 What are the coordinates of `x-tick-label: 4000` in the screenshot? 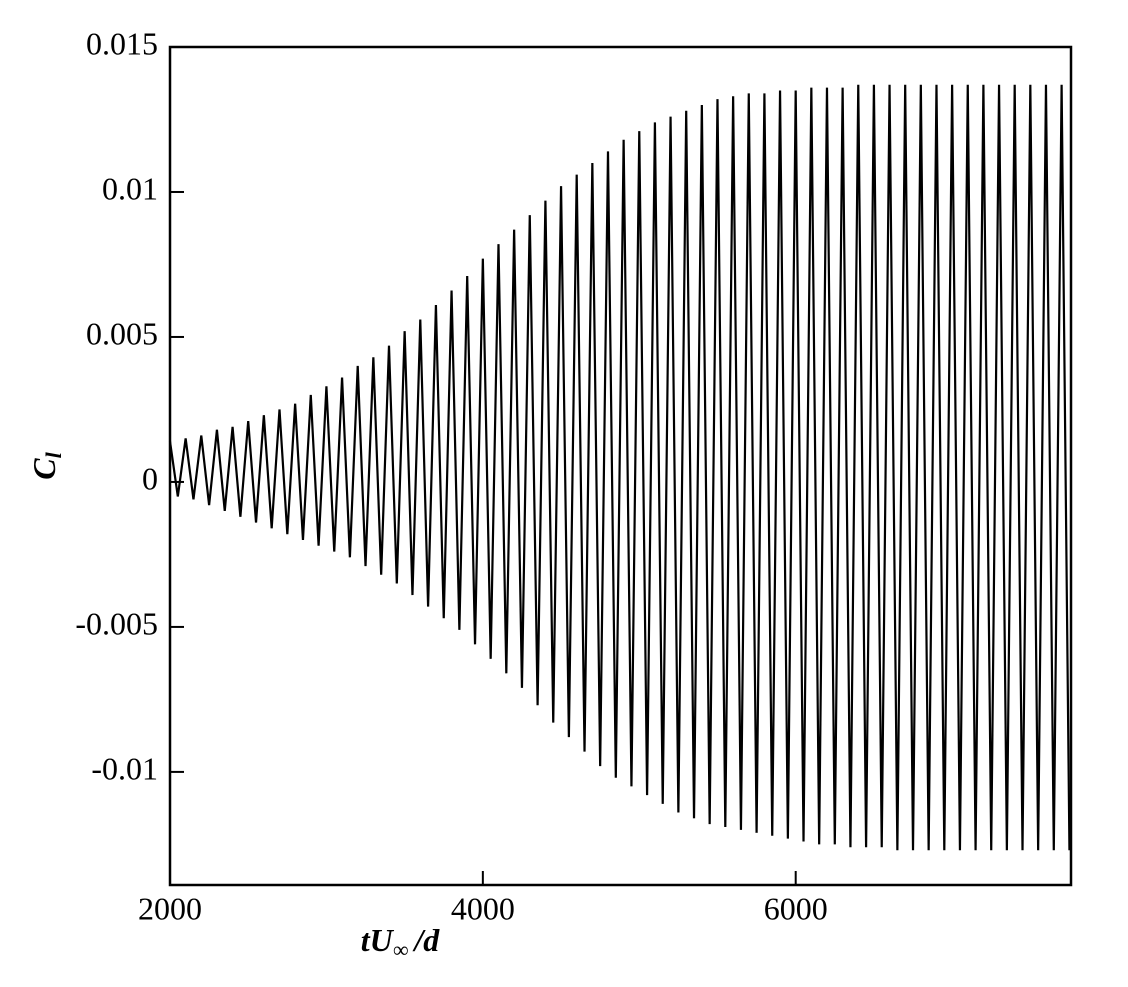 It's located at (483, 908).